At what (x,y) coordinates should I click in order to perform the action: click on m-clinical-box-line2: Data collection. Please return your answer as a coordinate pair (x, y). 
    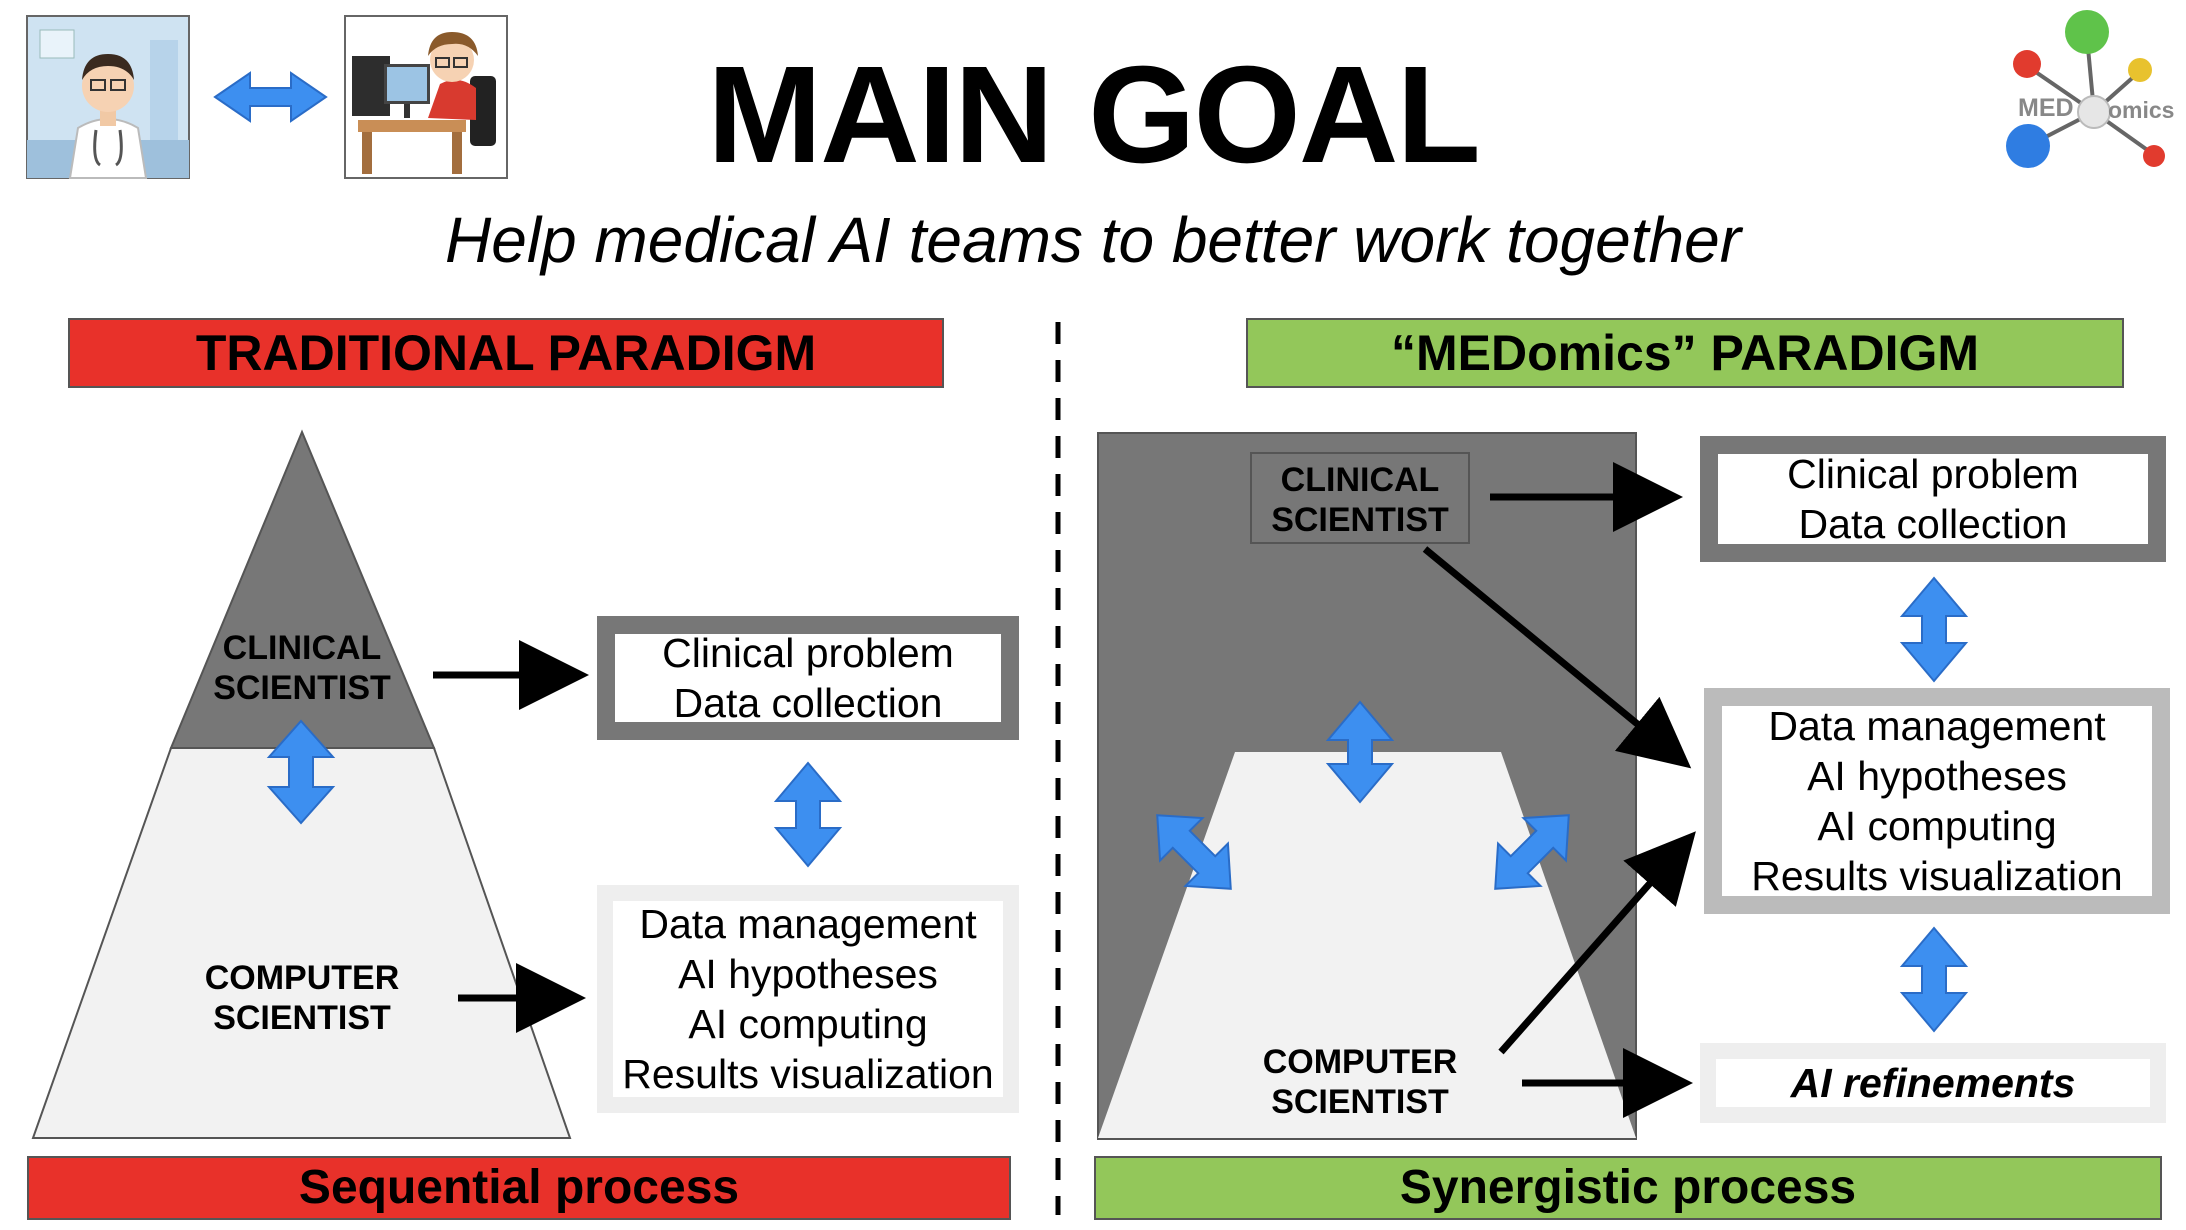
    Looking at the image, I should click on (1933, 524).